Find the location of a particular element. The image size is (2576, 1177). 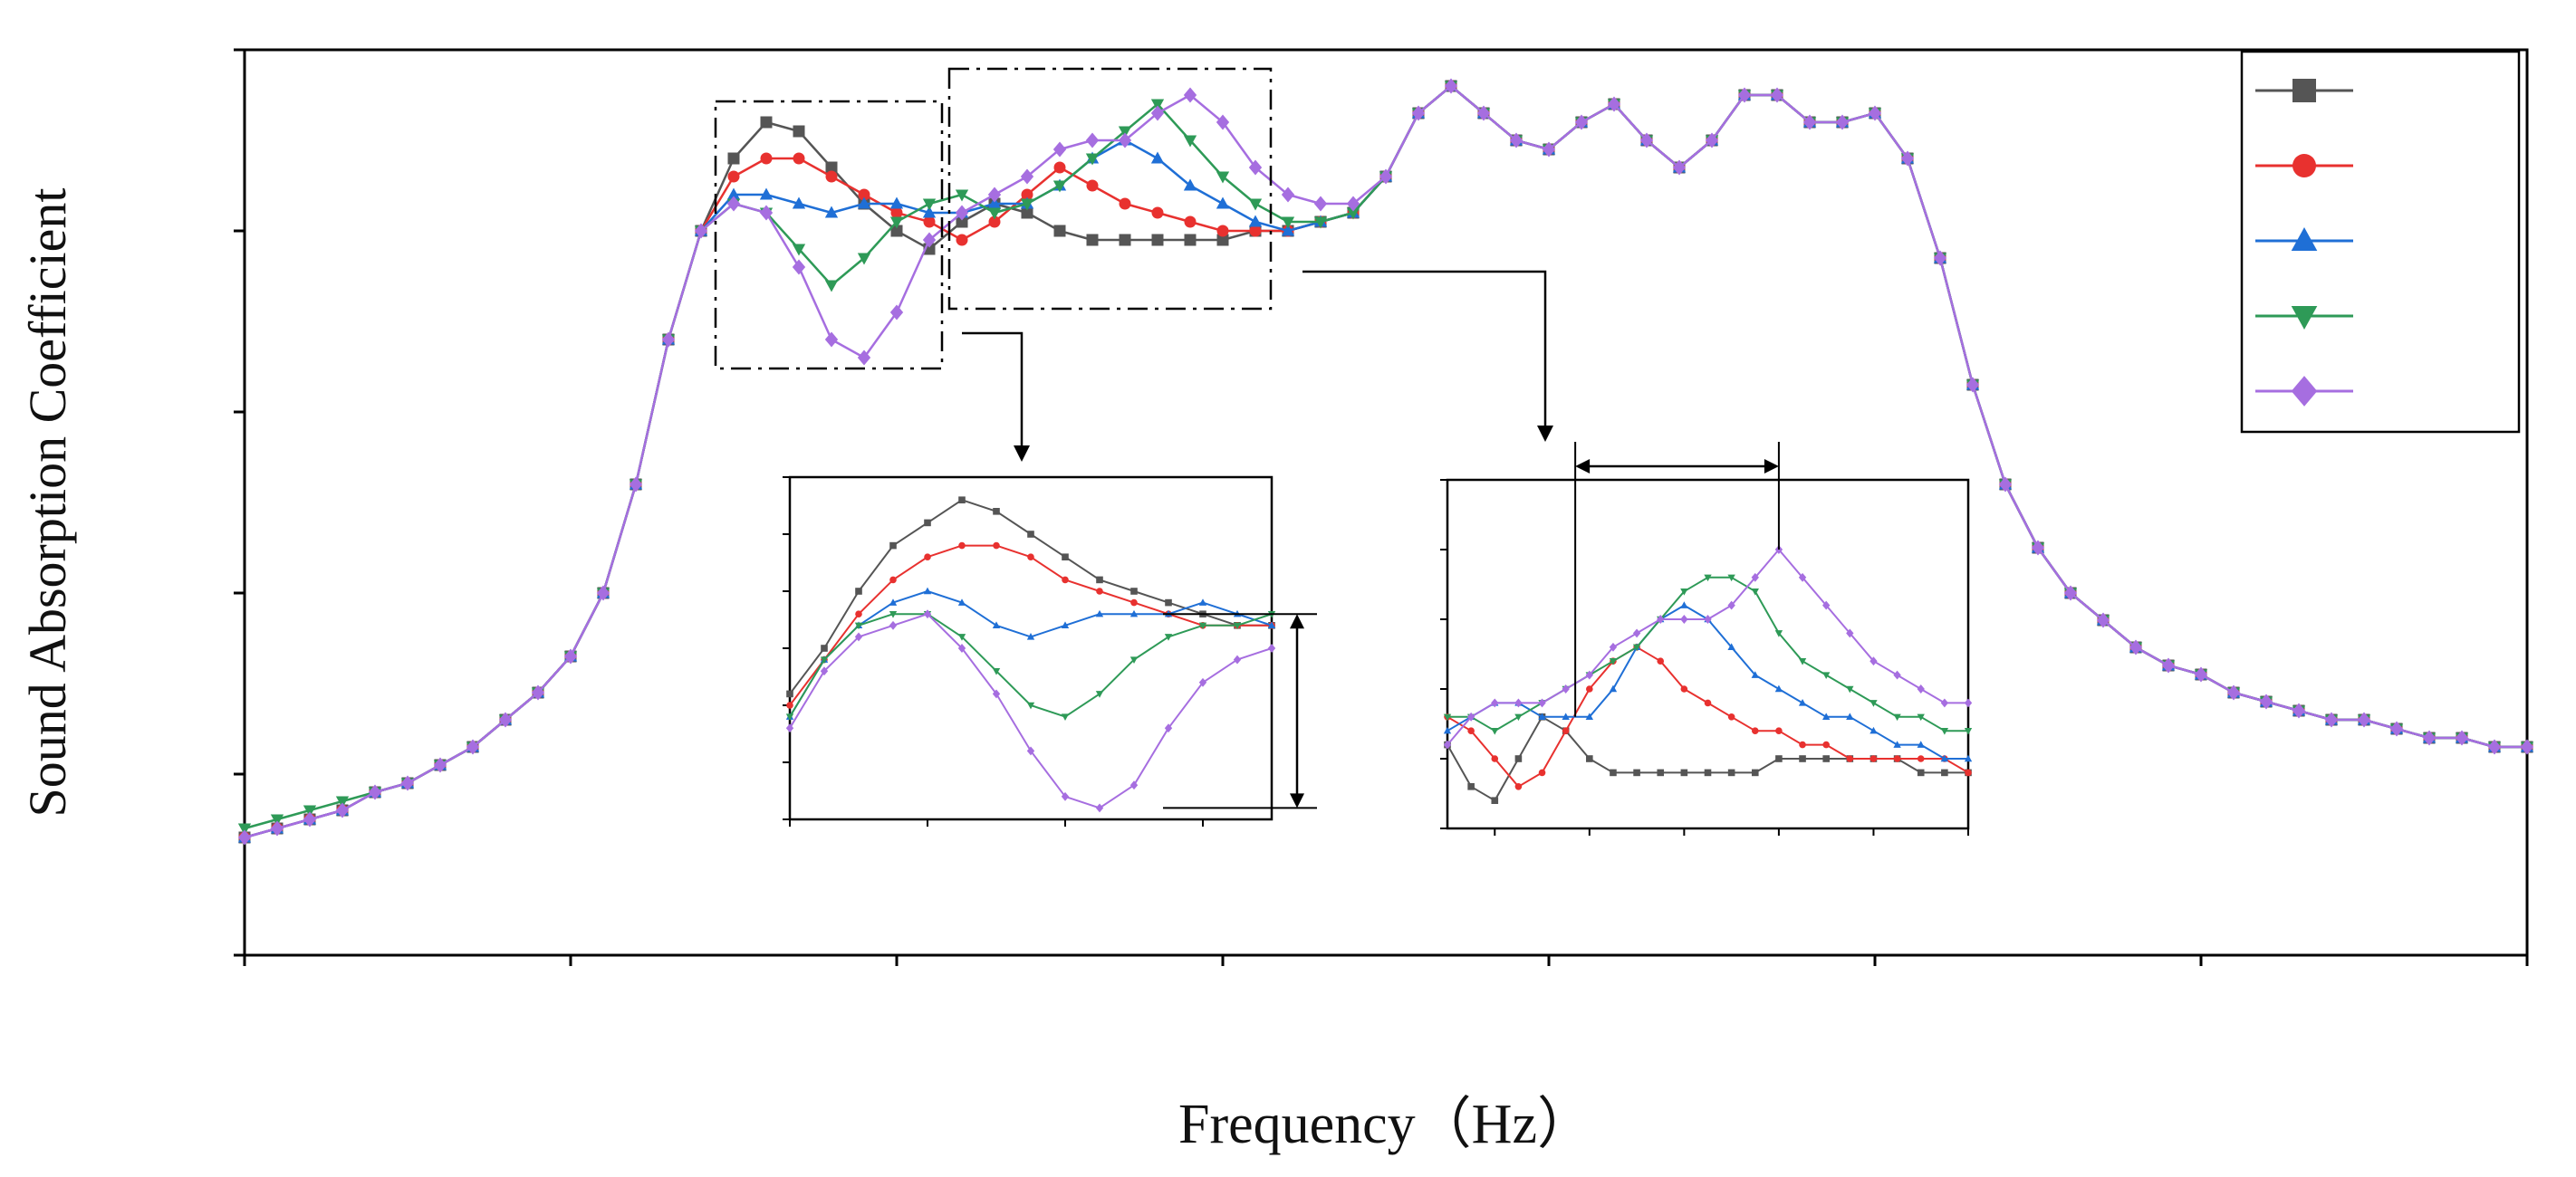

inset-left-frame is located at coordinates (1031, 648).